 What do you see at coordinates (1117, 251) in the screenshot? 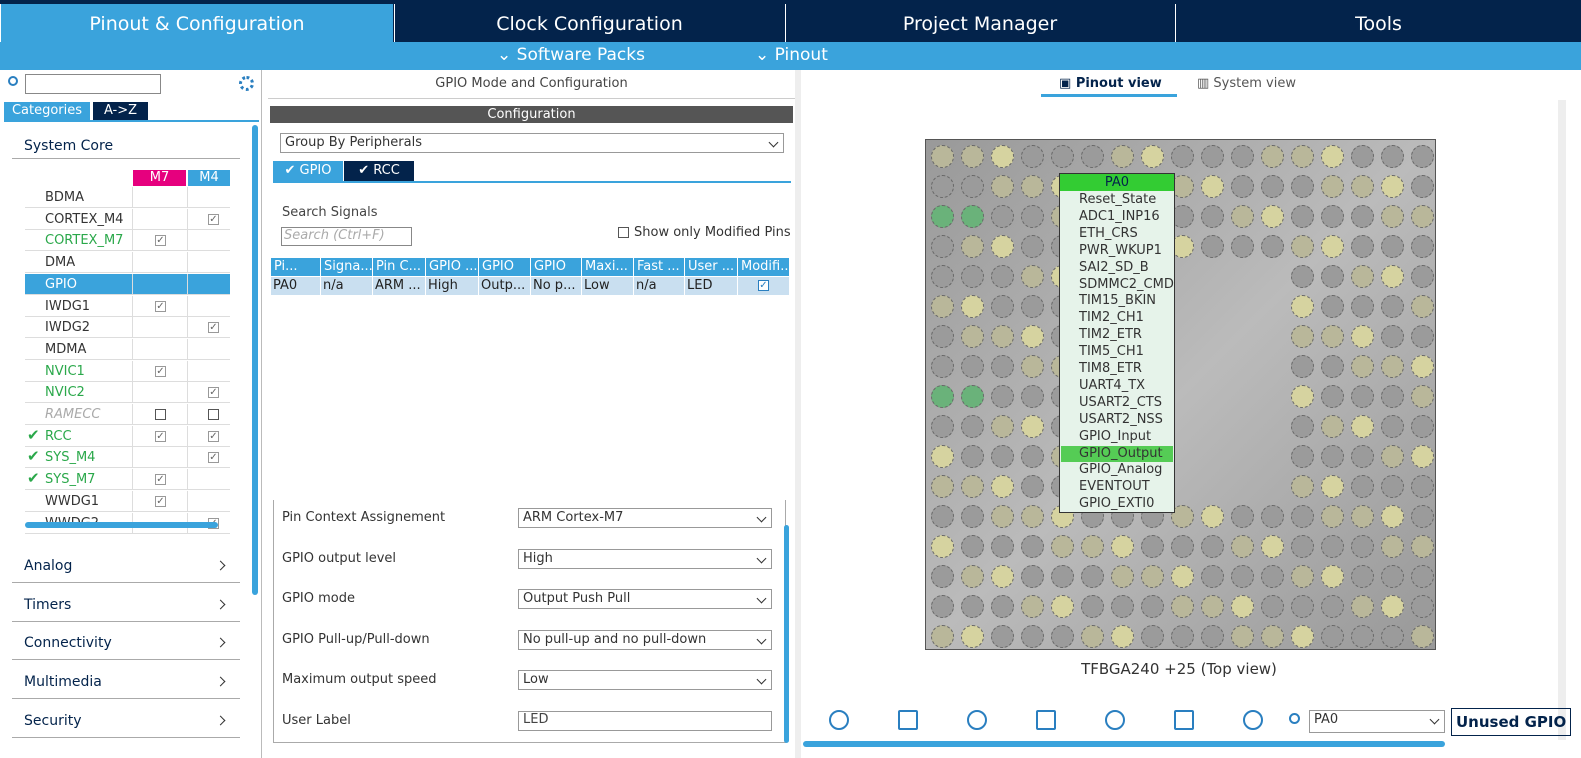
I see `pin-function: PWR_WKUP1` at bounding box center [1117, 251].